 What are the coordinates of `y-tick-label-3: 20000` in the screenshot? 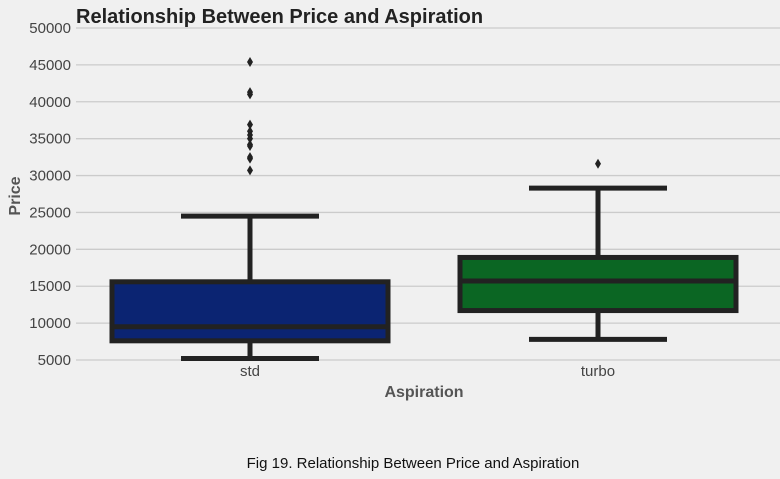 It's located at (50, 249).